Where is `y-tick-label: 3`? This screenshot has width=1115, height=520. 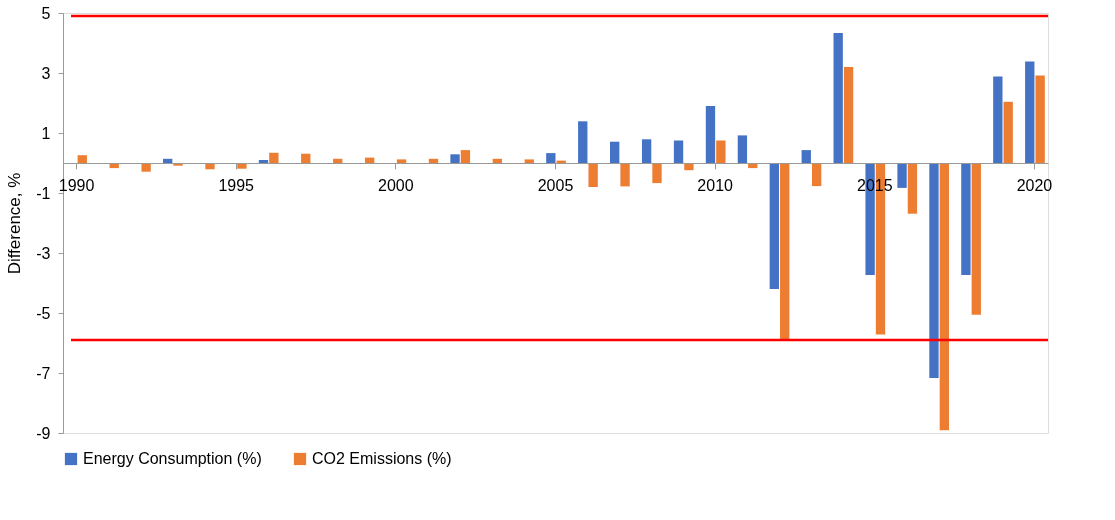 y-tick-label: 3 is located at coordinates (46, 73).